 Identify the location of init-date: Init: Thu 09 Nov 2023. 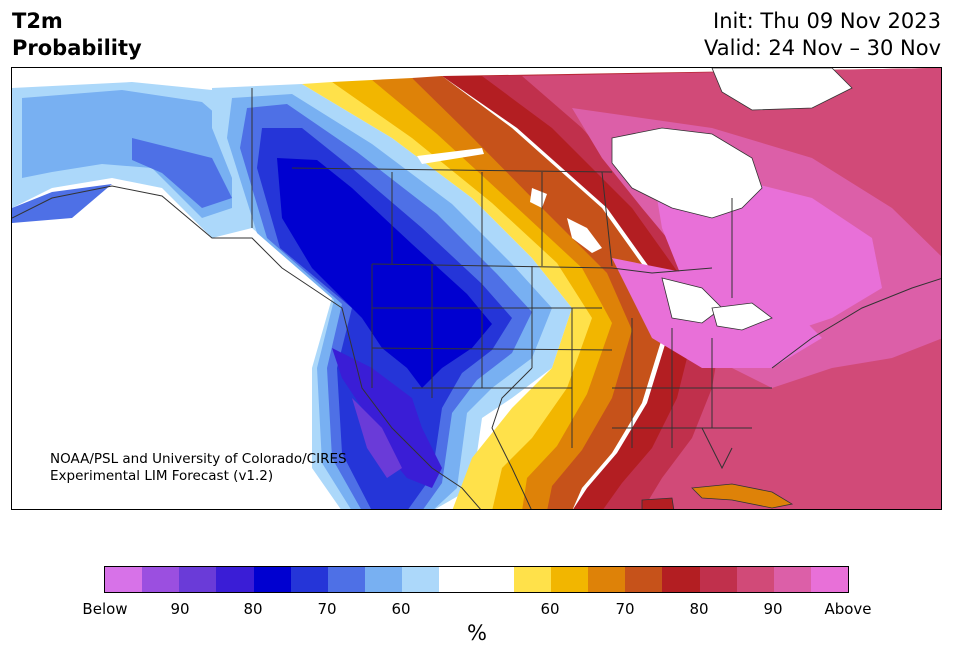
(827, 21).